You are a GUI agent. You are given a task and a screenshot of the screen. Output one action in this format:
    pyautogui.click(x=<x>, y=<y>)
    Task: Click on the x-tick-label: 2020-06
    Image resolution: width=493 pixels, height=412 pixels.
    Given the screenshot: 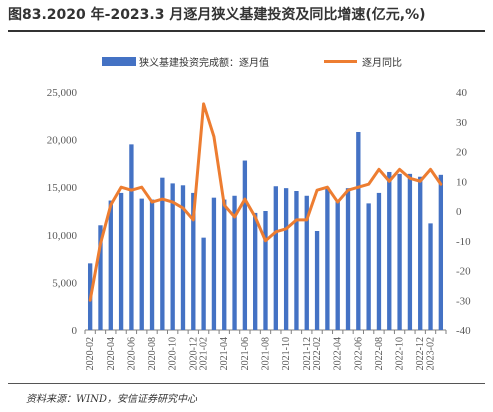 What is the action you would take?
    pyautogui.click(x=131, y=353)
    